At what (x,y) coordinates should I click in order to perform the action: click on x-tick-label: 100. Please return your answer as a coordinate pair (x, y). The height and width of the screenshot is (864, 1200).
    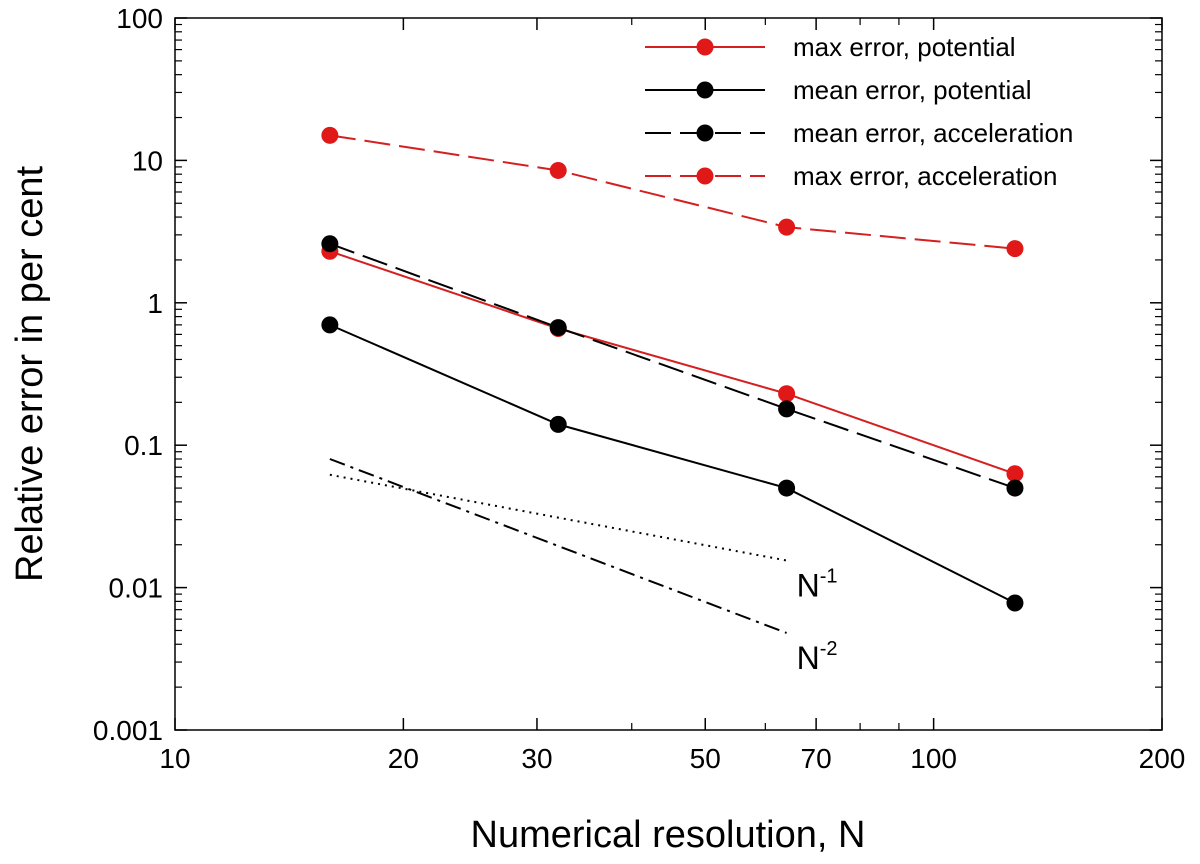
    Looking at the image, I should click on (933, 758).